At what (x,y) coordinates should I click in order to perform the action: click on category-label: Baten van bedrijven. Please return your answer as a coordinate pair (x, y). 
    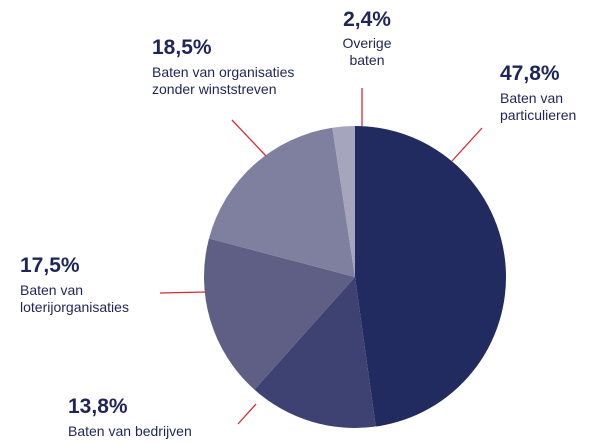
    Looking at the image, I should click on (130, 431).